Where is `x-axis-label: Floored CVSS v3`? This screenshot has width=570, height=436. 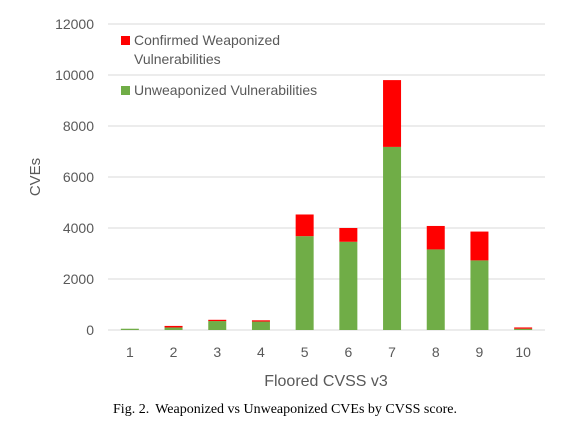 x-axis-label: Floored CVSS v3 is located at coordinates (326, 381).